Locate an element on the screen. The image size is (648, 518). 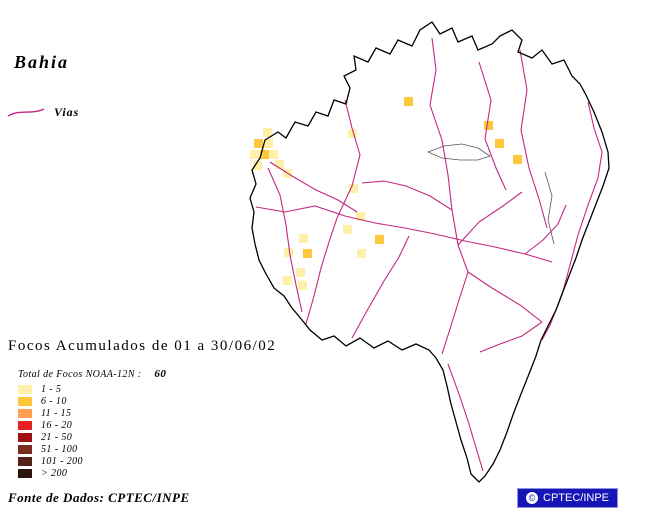
cptec-badge: © CPTEC/INPE is located at coordinates (568, 498).